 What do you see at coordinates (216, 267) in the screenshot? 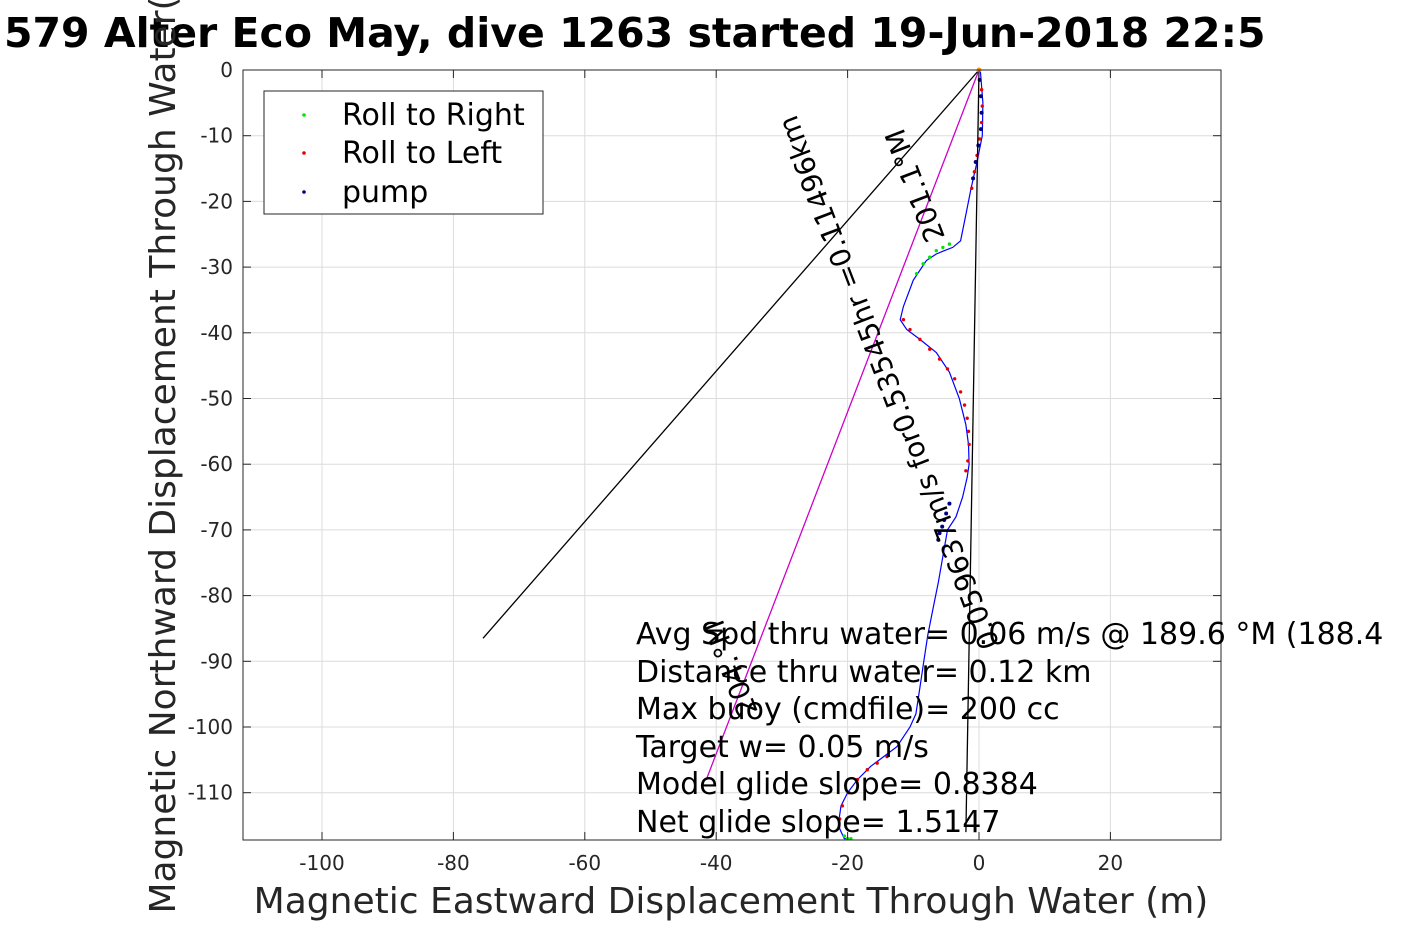
I see `y-tick-label: -30` at bounding box center [216, 267].